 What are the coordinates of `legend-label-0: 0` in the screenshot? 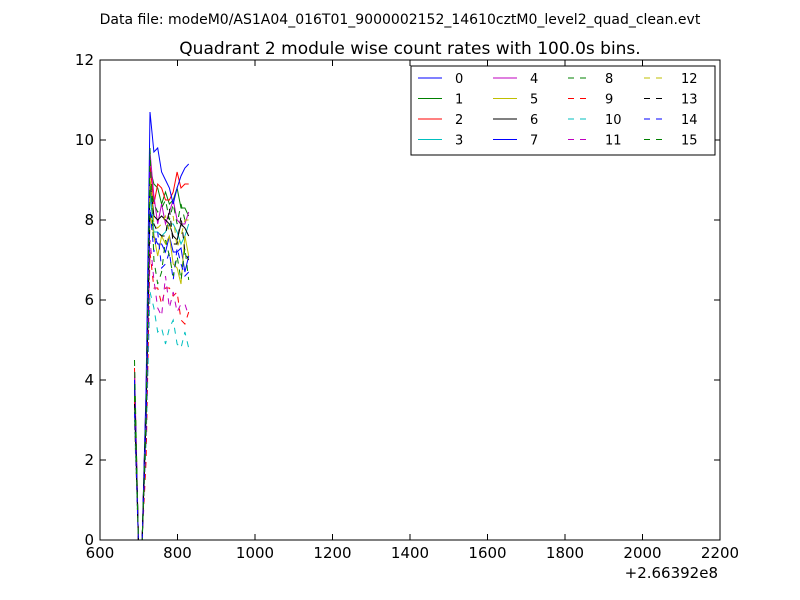 It's located at (459, 79).